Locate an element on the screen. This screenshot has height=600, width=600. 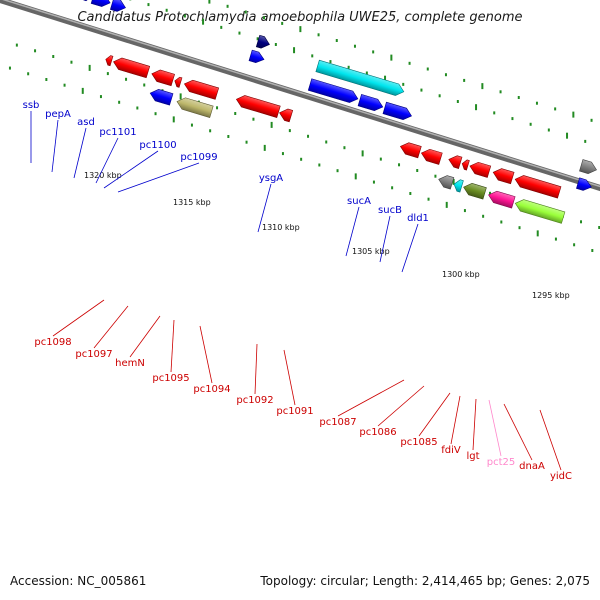
gene-label-sucB: sucB is located at coordinates (390, 210).